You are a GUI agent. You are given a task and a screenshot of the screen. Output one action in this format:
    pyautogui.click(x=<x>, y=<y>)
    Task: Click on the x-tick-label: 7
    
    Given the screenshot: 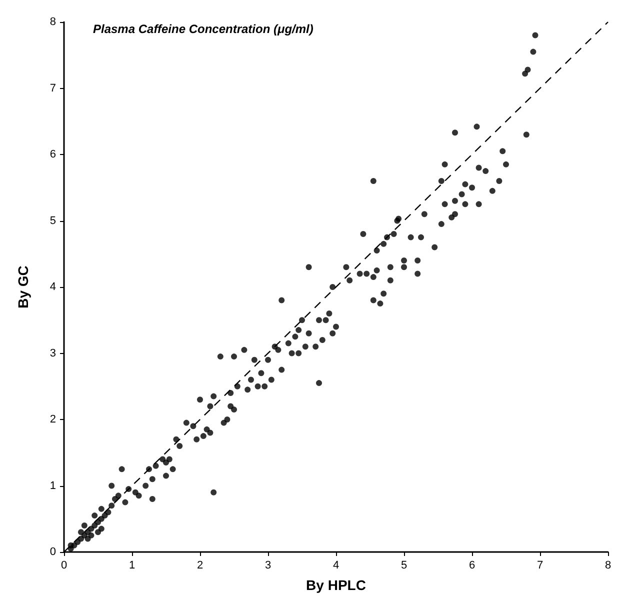 What is the action you would take?
    pyautogui.click(x=540, y=566)
    